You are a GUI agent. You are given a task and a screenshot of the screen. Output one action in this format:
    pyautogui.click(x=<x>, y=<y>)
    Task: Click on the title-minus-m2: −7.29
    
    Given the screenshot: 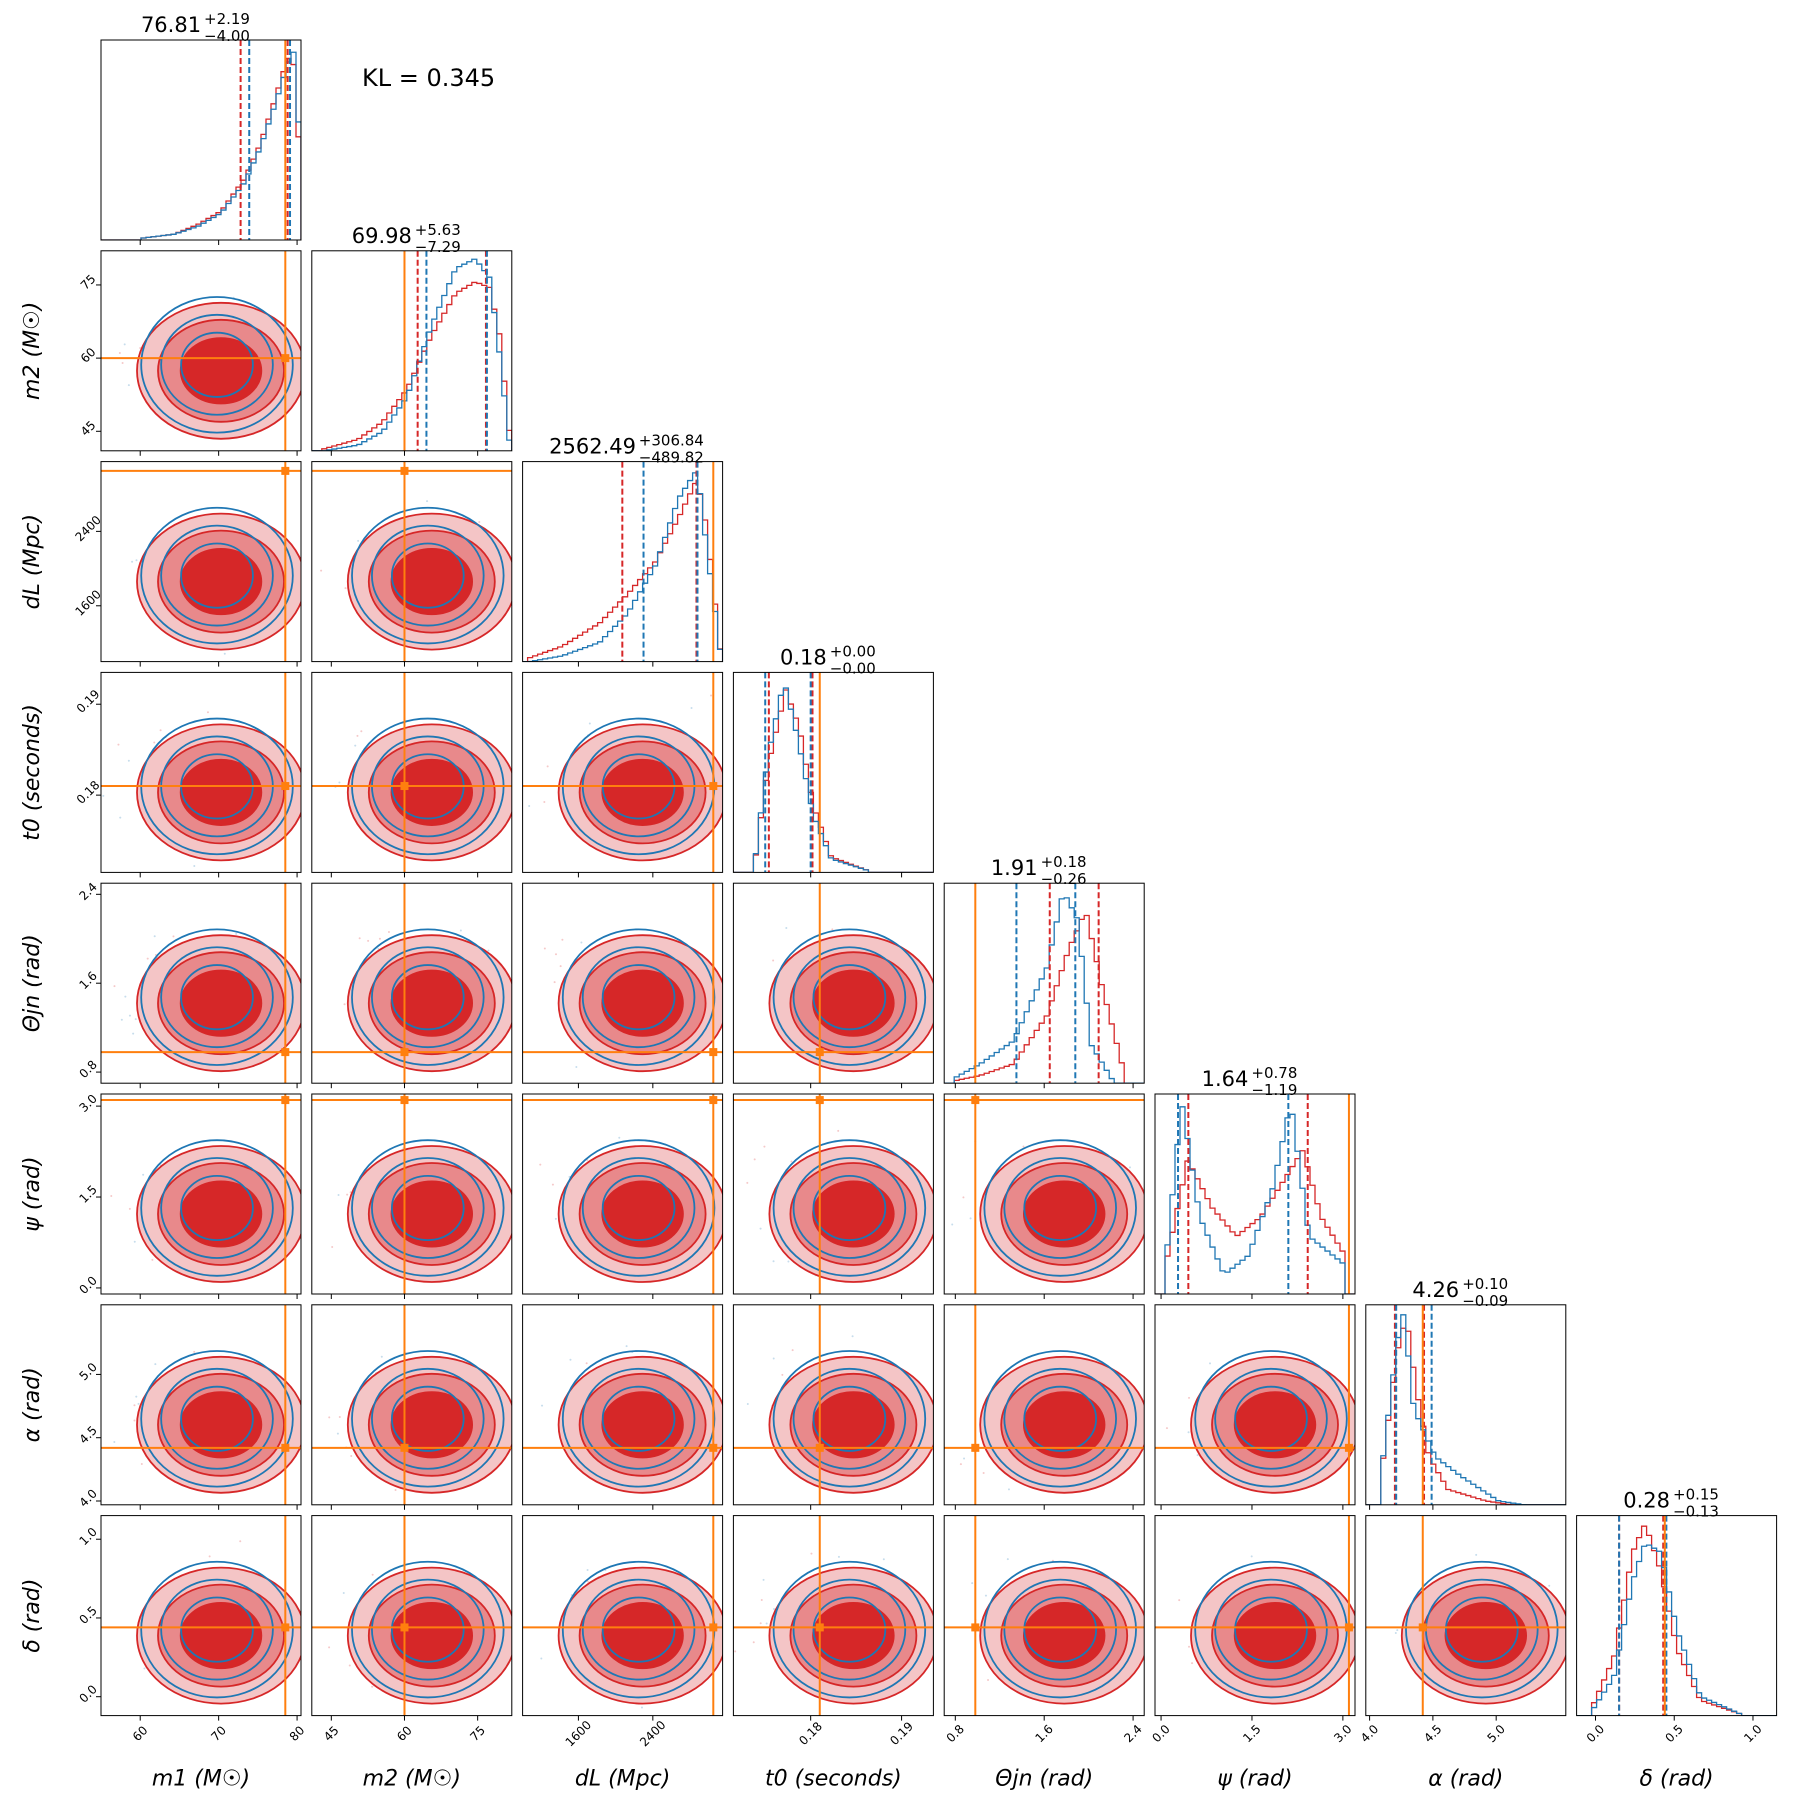 What is the action you would take?
    pyautogui.click(x=438, y=247)
    